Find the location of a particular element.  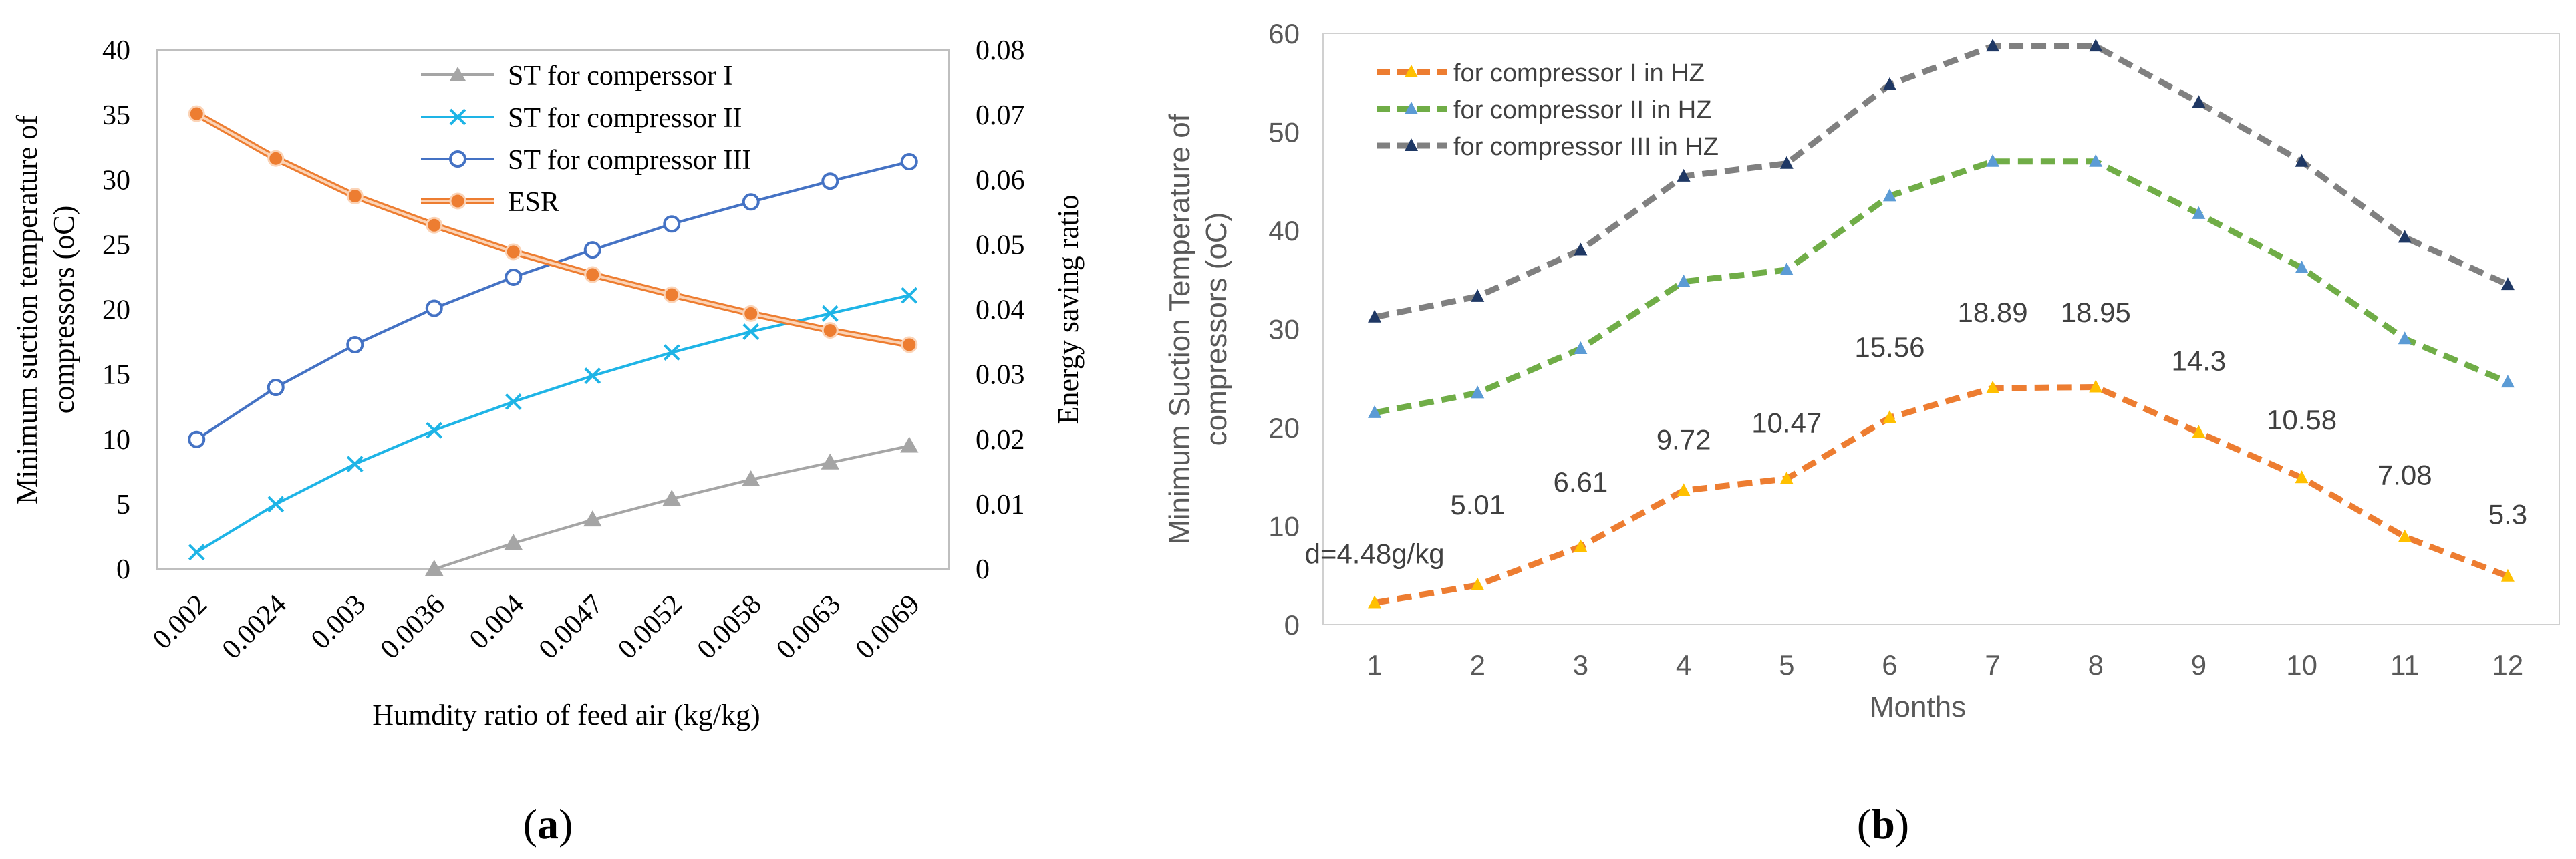

x-tick-label: 0.0052 is located at coordinates (650, 627).